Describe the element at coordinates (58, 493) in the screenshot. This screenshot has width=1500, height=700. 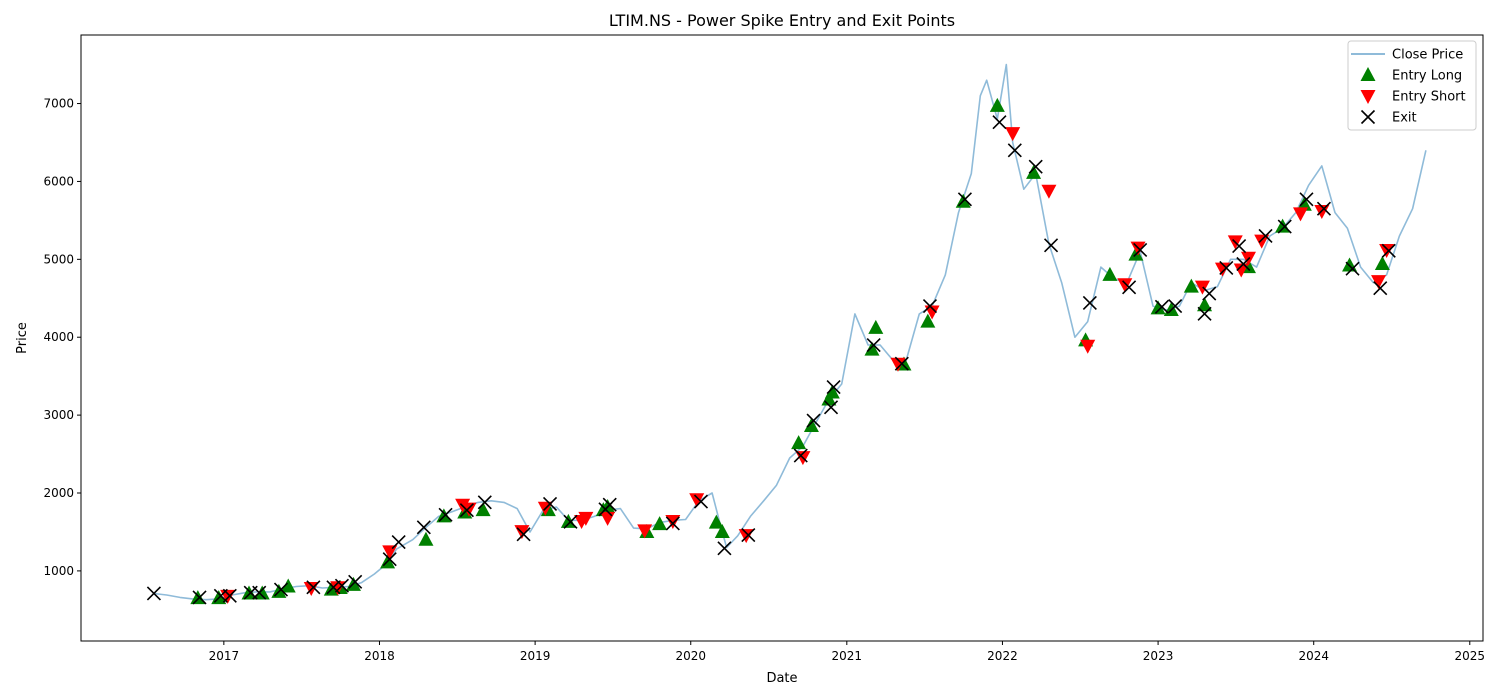
I see `y-tick-label: 2000` at that location.